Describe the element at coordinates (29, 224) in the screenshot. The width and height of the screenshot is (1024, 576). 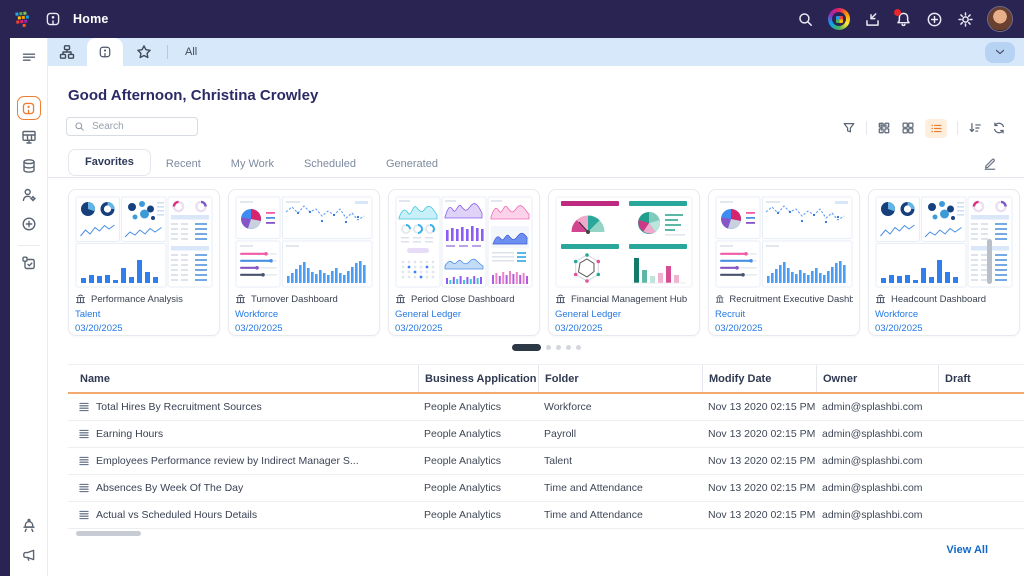
I see `sidebar-item-create` at that location.